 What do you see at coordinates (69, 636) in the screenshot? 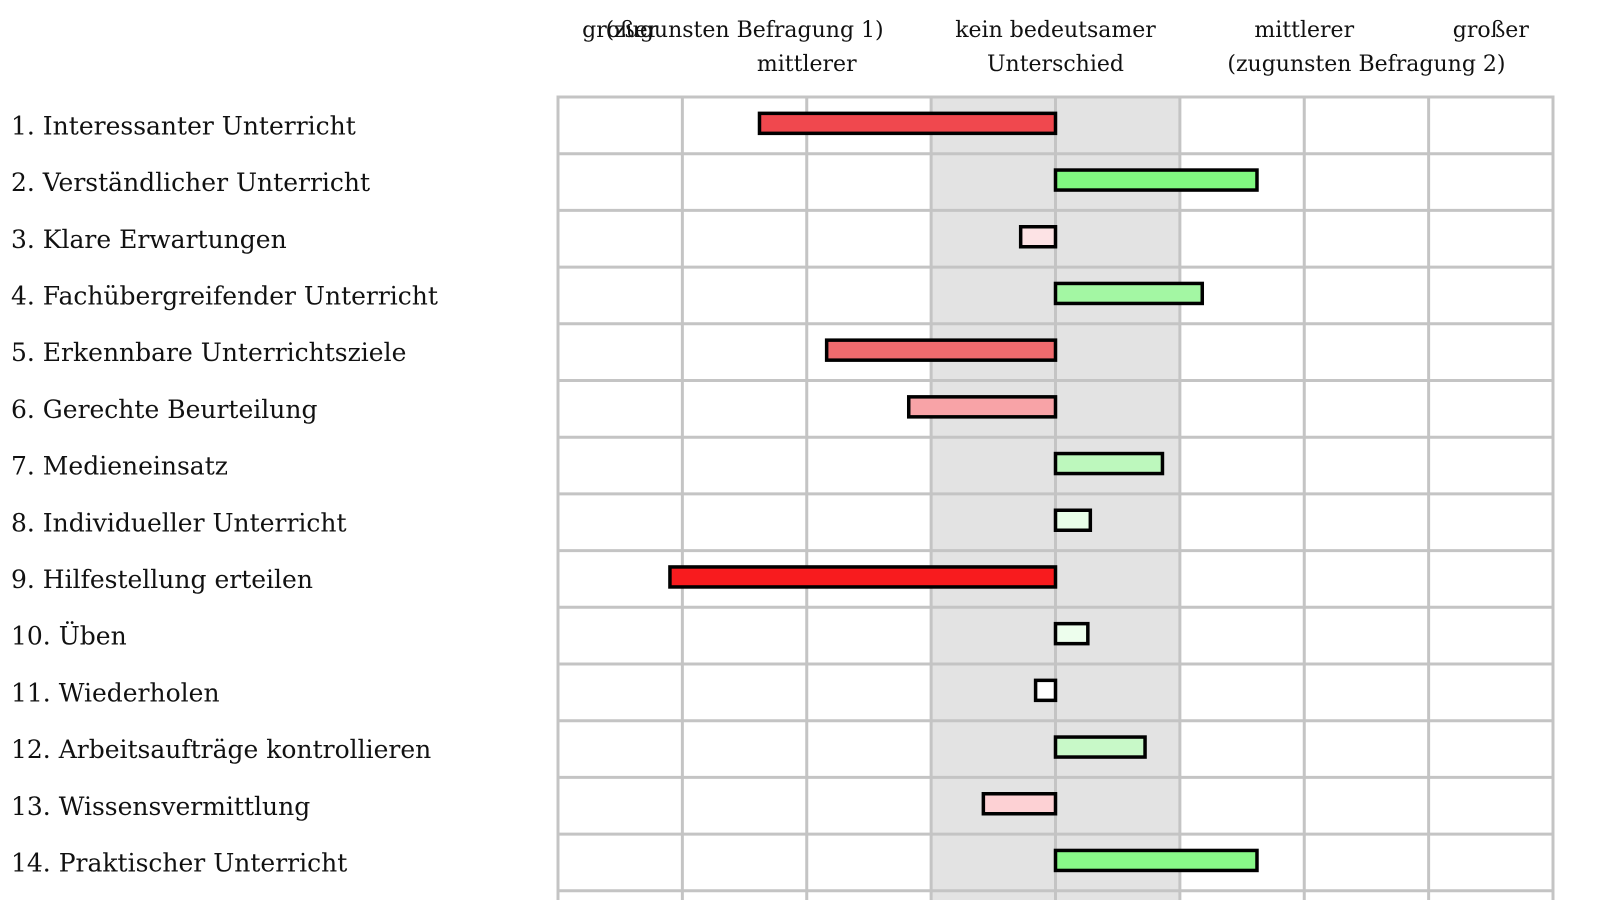
I see `category-label: 10. Üben` at bounding box center [69, 636].